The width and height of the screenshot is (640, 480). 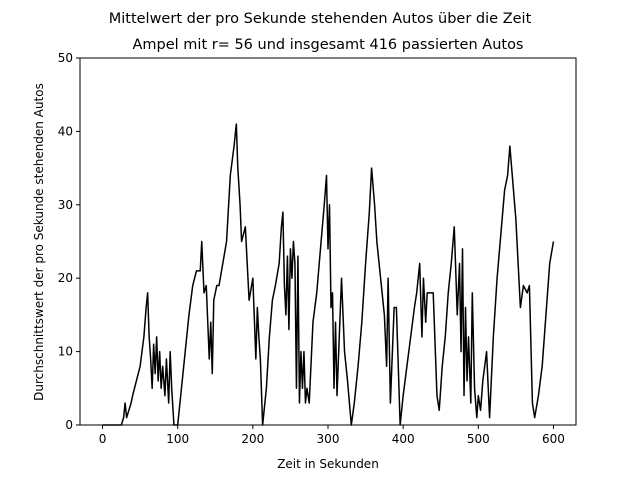 What do you see at coordinates (69, 425) in the screenshot?
I see `y-tick-label: 0` at bounding box center [69, 425].